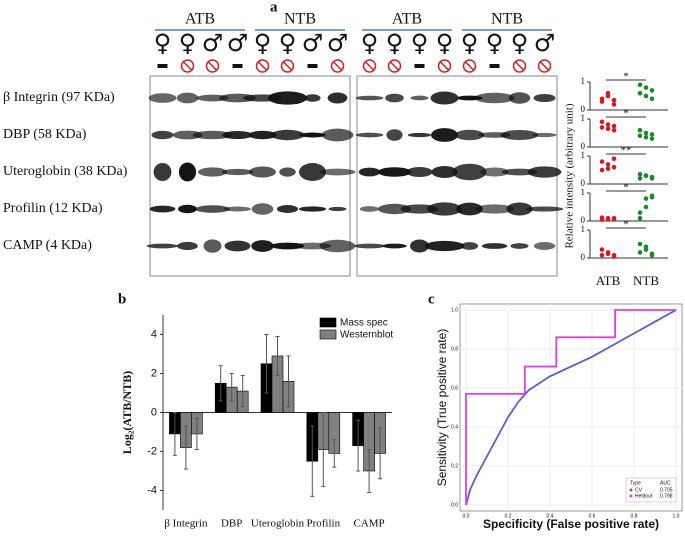 The image size is (685, 538). What do you see at coordinates (154, 334) in the screenshot?
I see `y-tick-label: 4` at bounding box center [154, 334].